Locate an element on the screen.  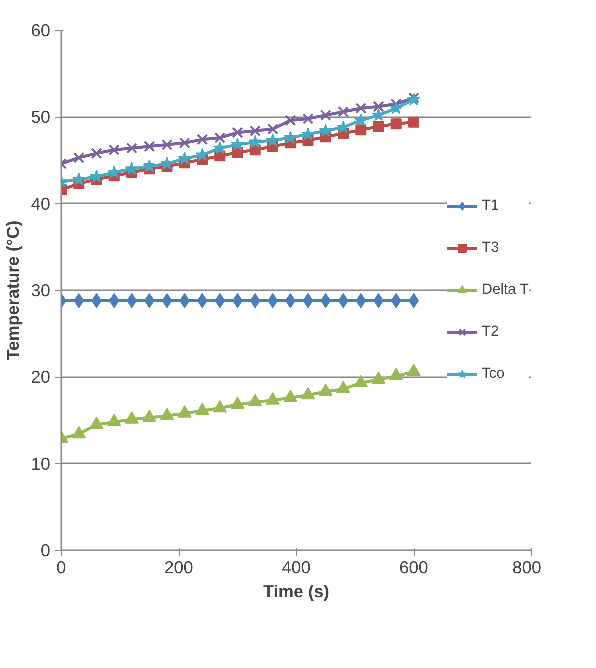
y-tick-label: 10 is located at coordinates (41, 464).